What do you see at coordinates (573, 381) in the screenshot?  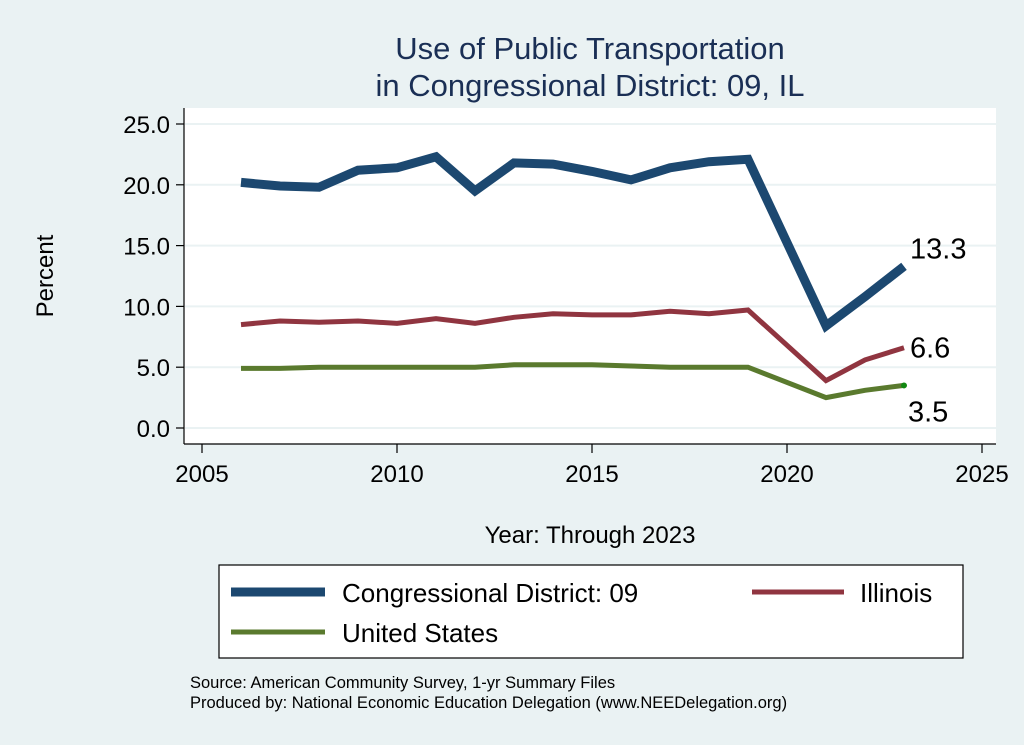 I see `series-line-united-states` at bounding box center [573, 381].